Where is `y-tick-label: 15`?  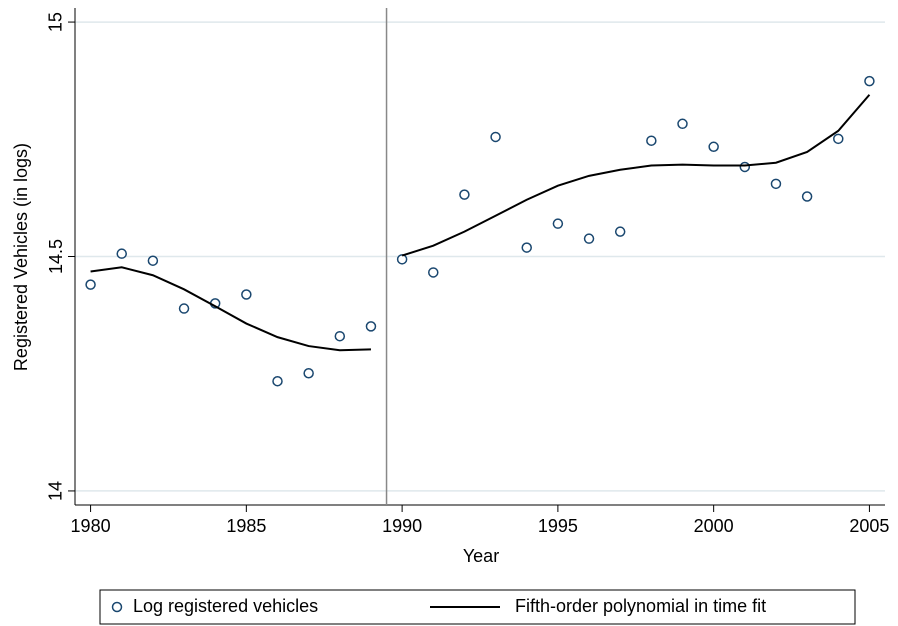
y-tick-label: 15 is located at coordinates (56, 22).